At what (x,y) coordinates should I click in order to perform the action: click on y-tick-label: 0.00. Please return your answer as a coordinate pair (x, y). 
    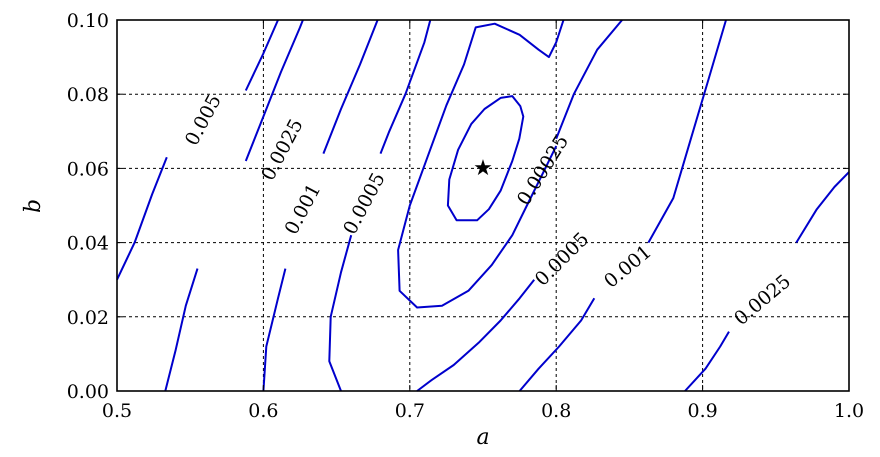
    Looking at the image, I should click on (88, 392).